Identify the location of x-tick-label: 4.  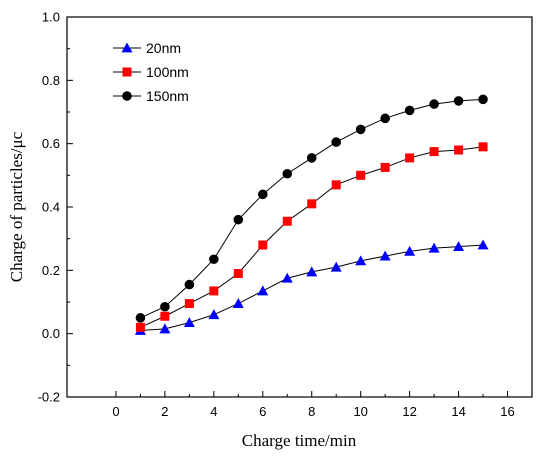
(213, 411).